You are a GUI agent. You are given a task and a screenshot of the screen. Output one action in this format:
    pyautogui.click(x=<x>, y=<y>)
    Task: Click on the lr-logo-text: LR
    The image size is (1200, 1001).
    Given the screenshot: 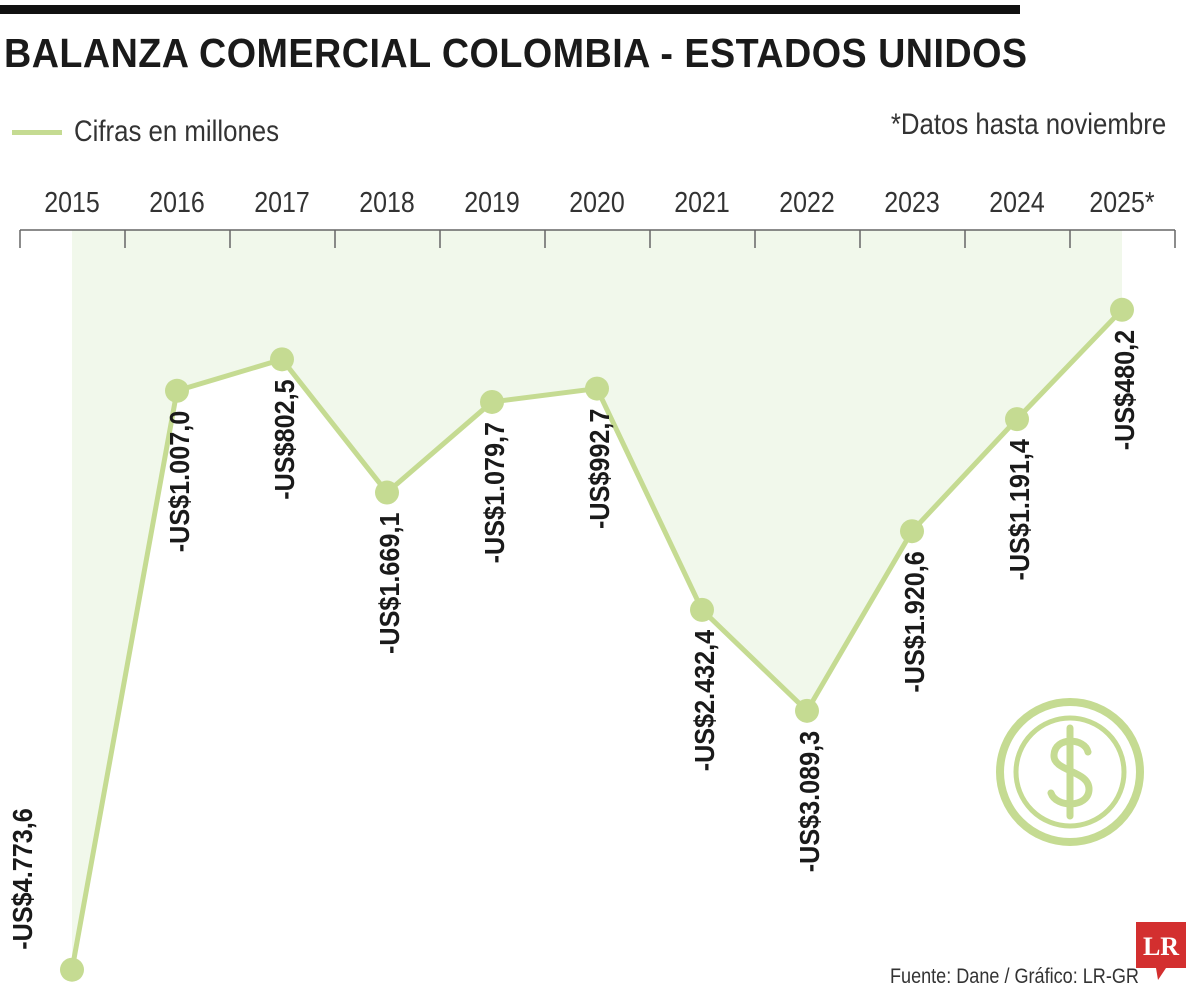 What is the action you would take?
    pyautogui.click(x=1161, y=946)
    